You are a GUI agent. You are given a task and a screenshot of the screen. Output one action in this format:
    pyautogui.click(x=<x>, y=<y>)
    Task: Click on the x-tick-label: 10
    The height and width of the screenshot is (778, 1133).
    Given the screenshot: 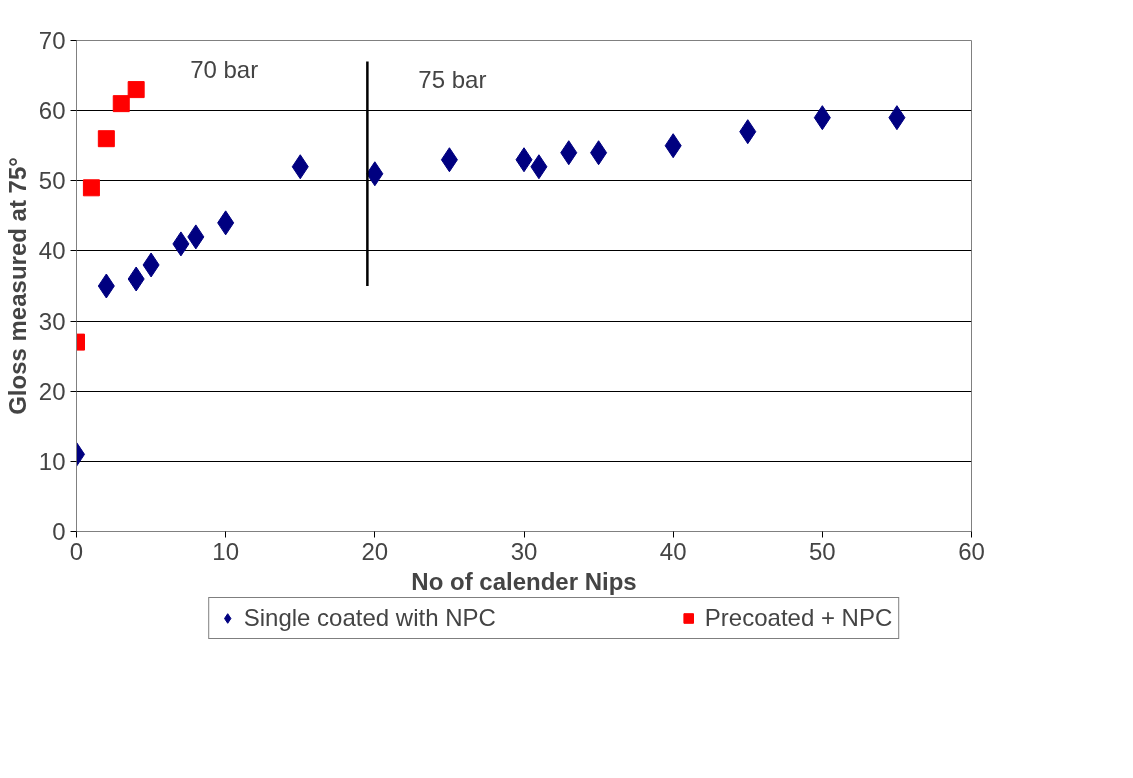 What is the action you would take?
    pyautogui.click(x=226, y=551)
    